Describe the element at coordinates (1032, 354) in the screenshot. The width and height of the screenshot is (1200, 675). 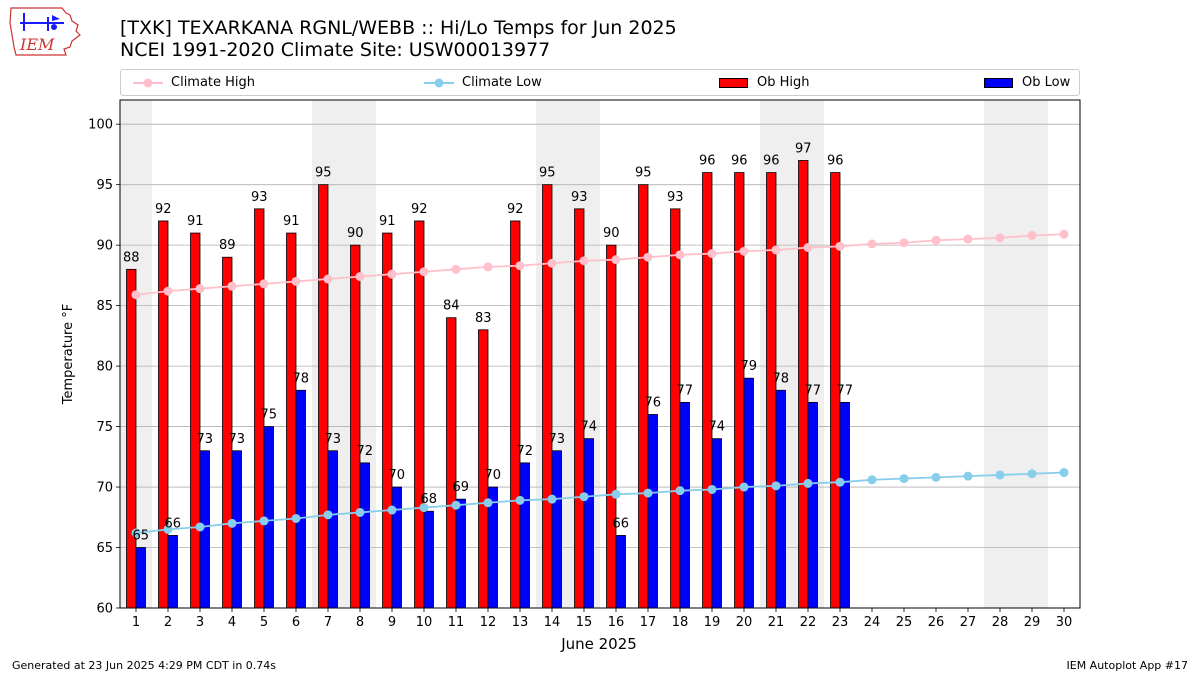
I see `weekend-shade` at that location.